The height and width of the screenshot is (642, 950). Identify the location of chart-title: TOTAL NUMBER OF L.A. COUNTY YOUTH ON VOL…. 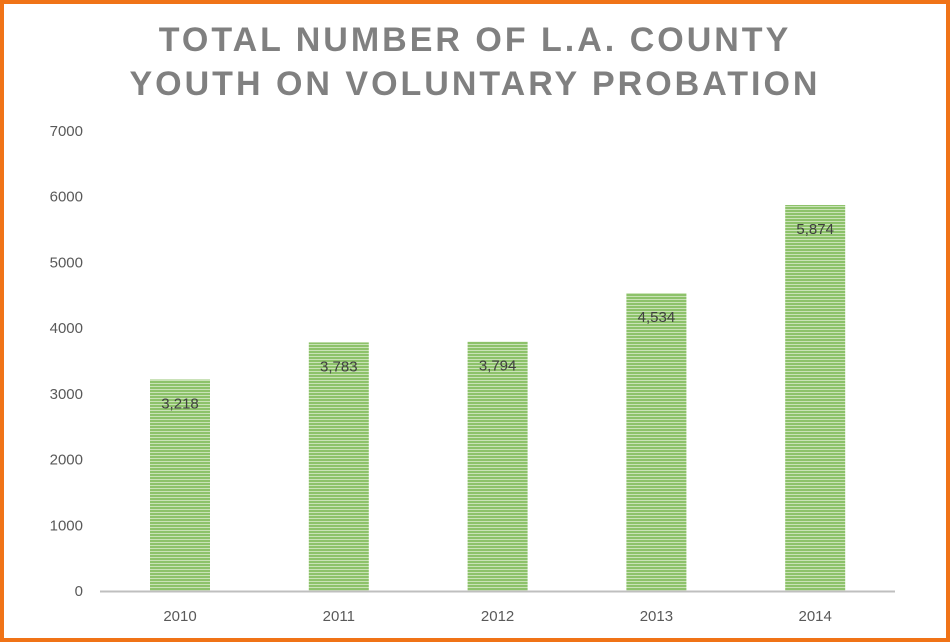
(475, 62).